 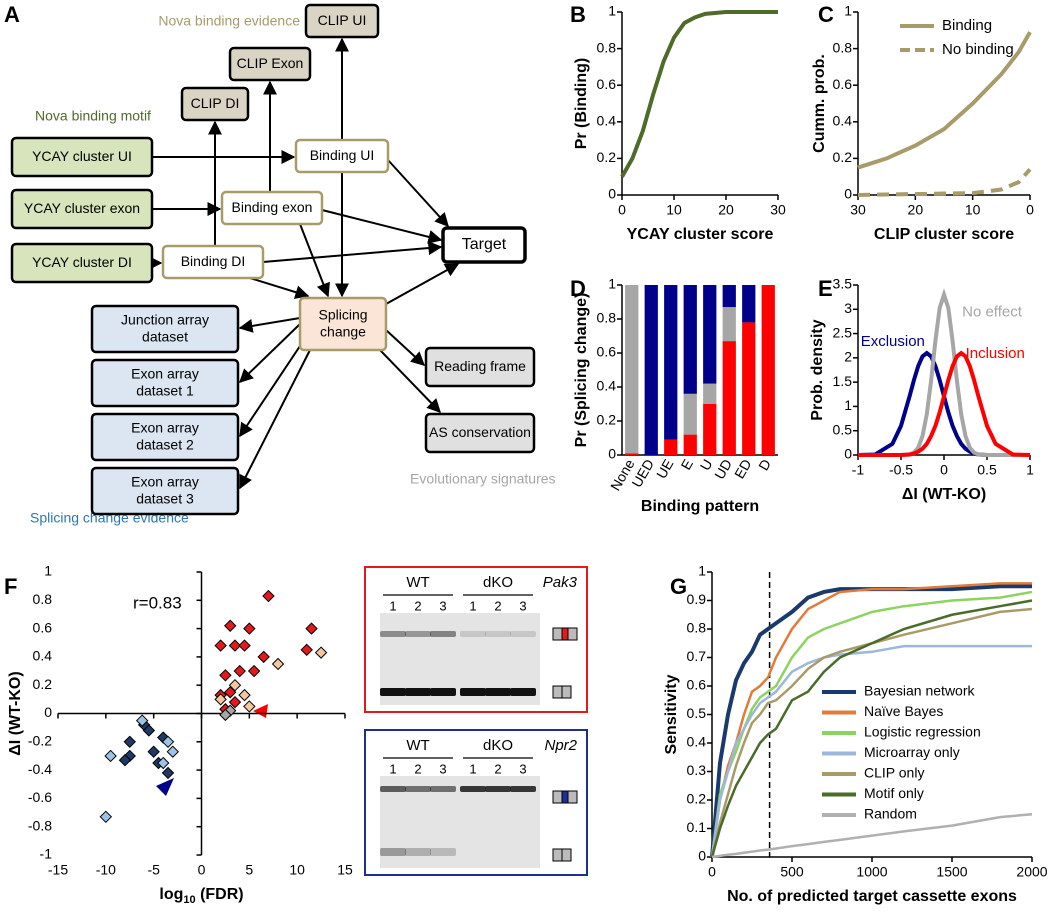 What do you see at coordinates (48, 571) in the screenshot?
I see `y-tick-label: 1` at bounding box center [48, 571].